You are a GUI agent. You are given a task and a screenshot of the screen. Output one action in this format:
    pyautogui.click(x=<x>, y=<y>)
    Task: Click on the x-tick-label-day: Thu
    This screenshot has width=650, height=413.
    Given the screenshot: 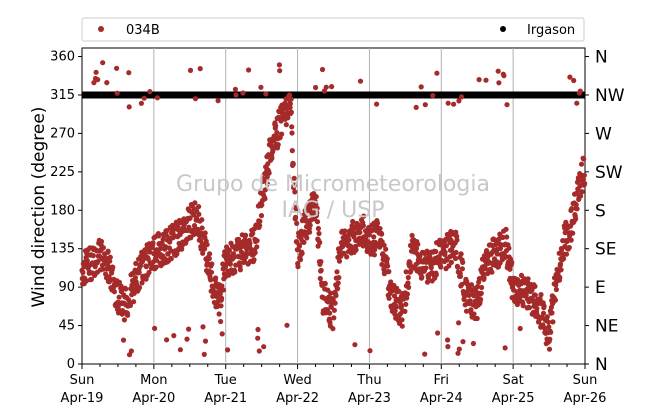 What is the action you would take?
    pyautogui.click(x=368, y=380)
    